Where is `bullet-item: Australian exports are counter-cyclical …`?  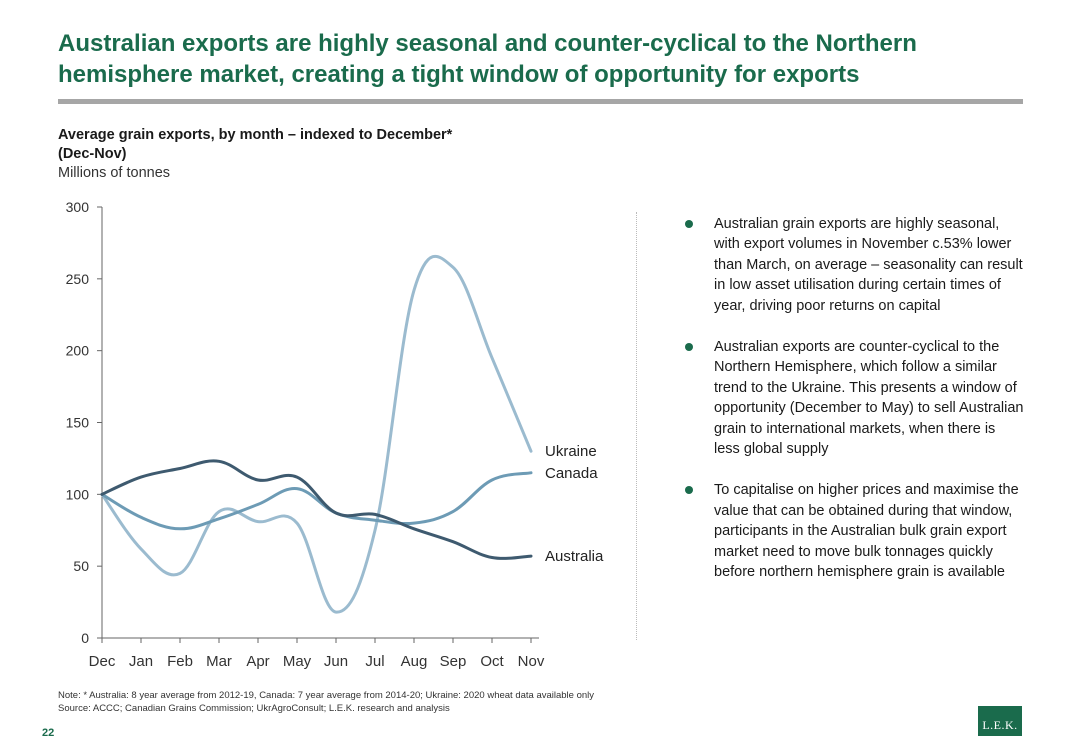
bullet-item: Australian exports are counter-cyclical … is located at coordinates (854, 398).